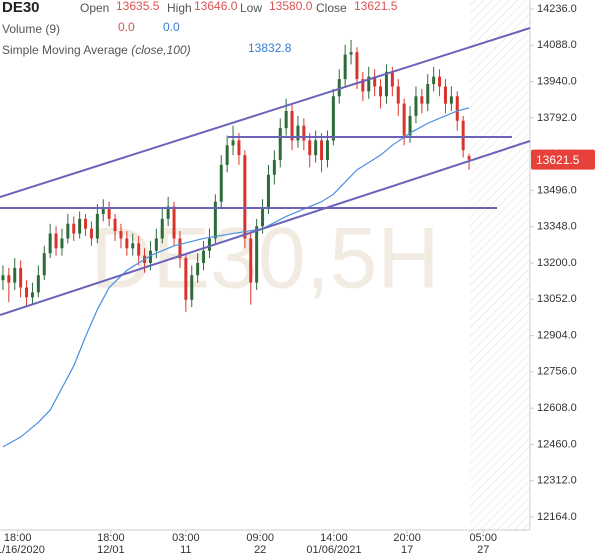 The height and width of the screenshot is (558, 601). What do you see at coordinates (251, 8) in the screenshot?
I see `legend-label: Low` at bounding box center [251, 8].